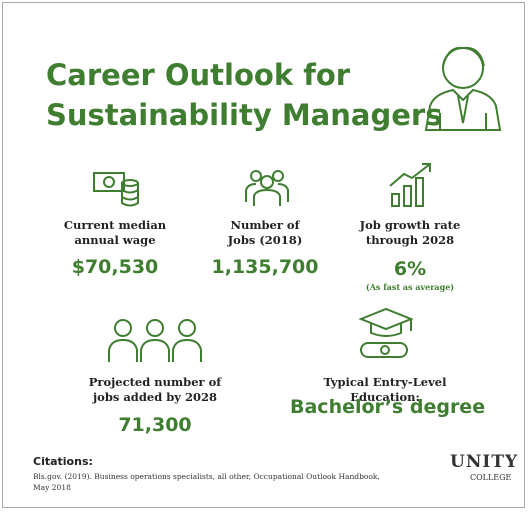 The image size is (529, 512). What do you see at coordinates (410, 185) in the screenshot?
I see `growth-icon` at bounding box center [410, 185].